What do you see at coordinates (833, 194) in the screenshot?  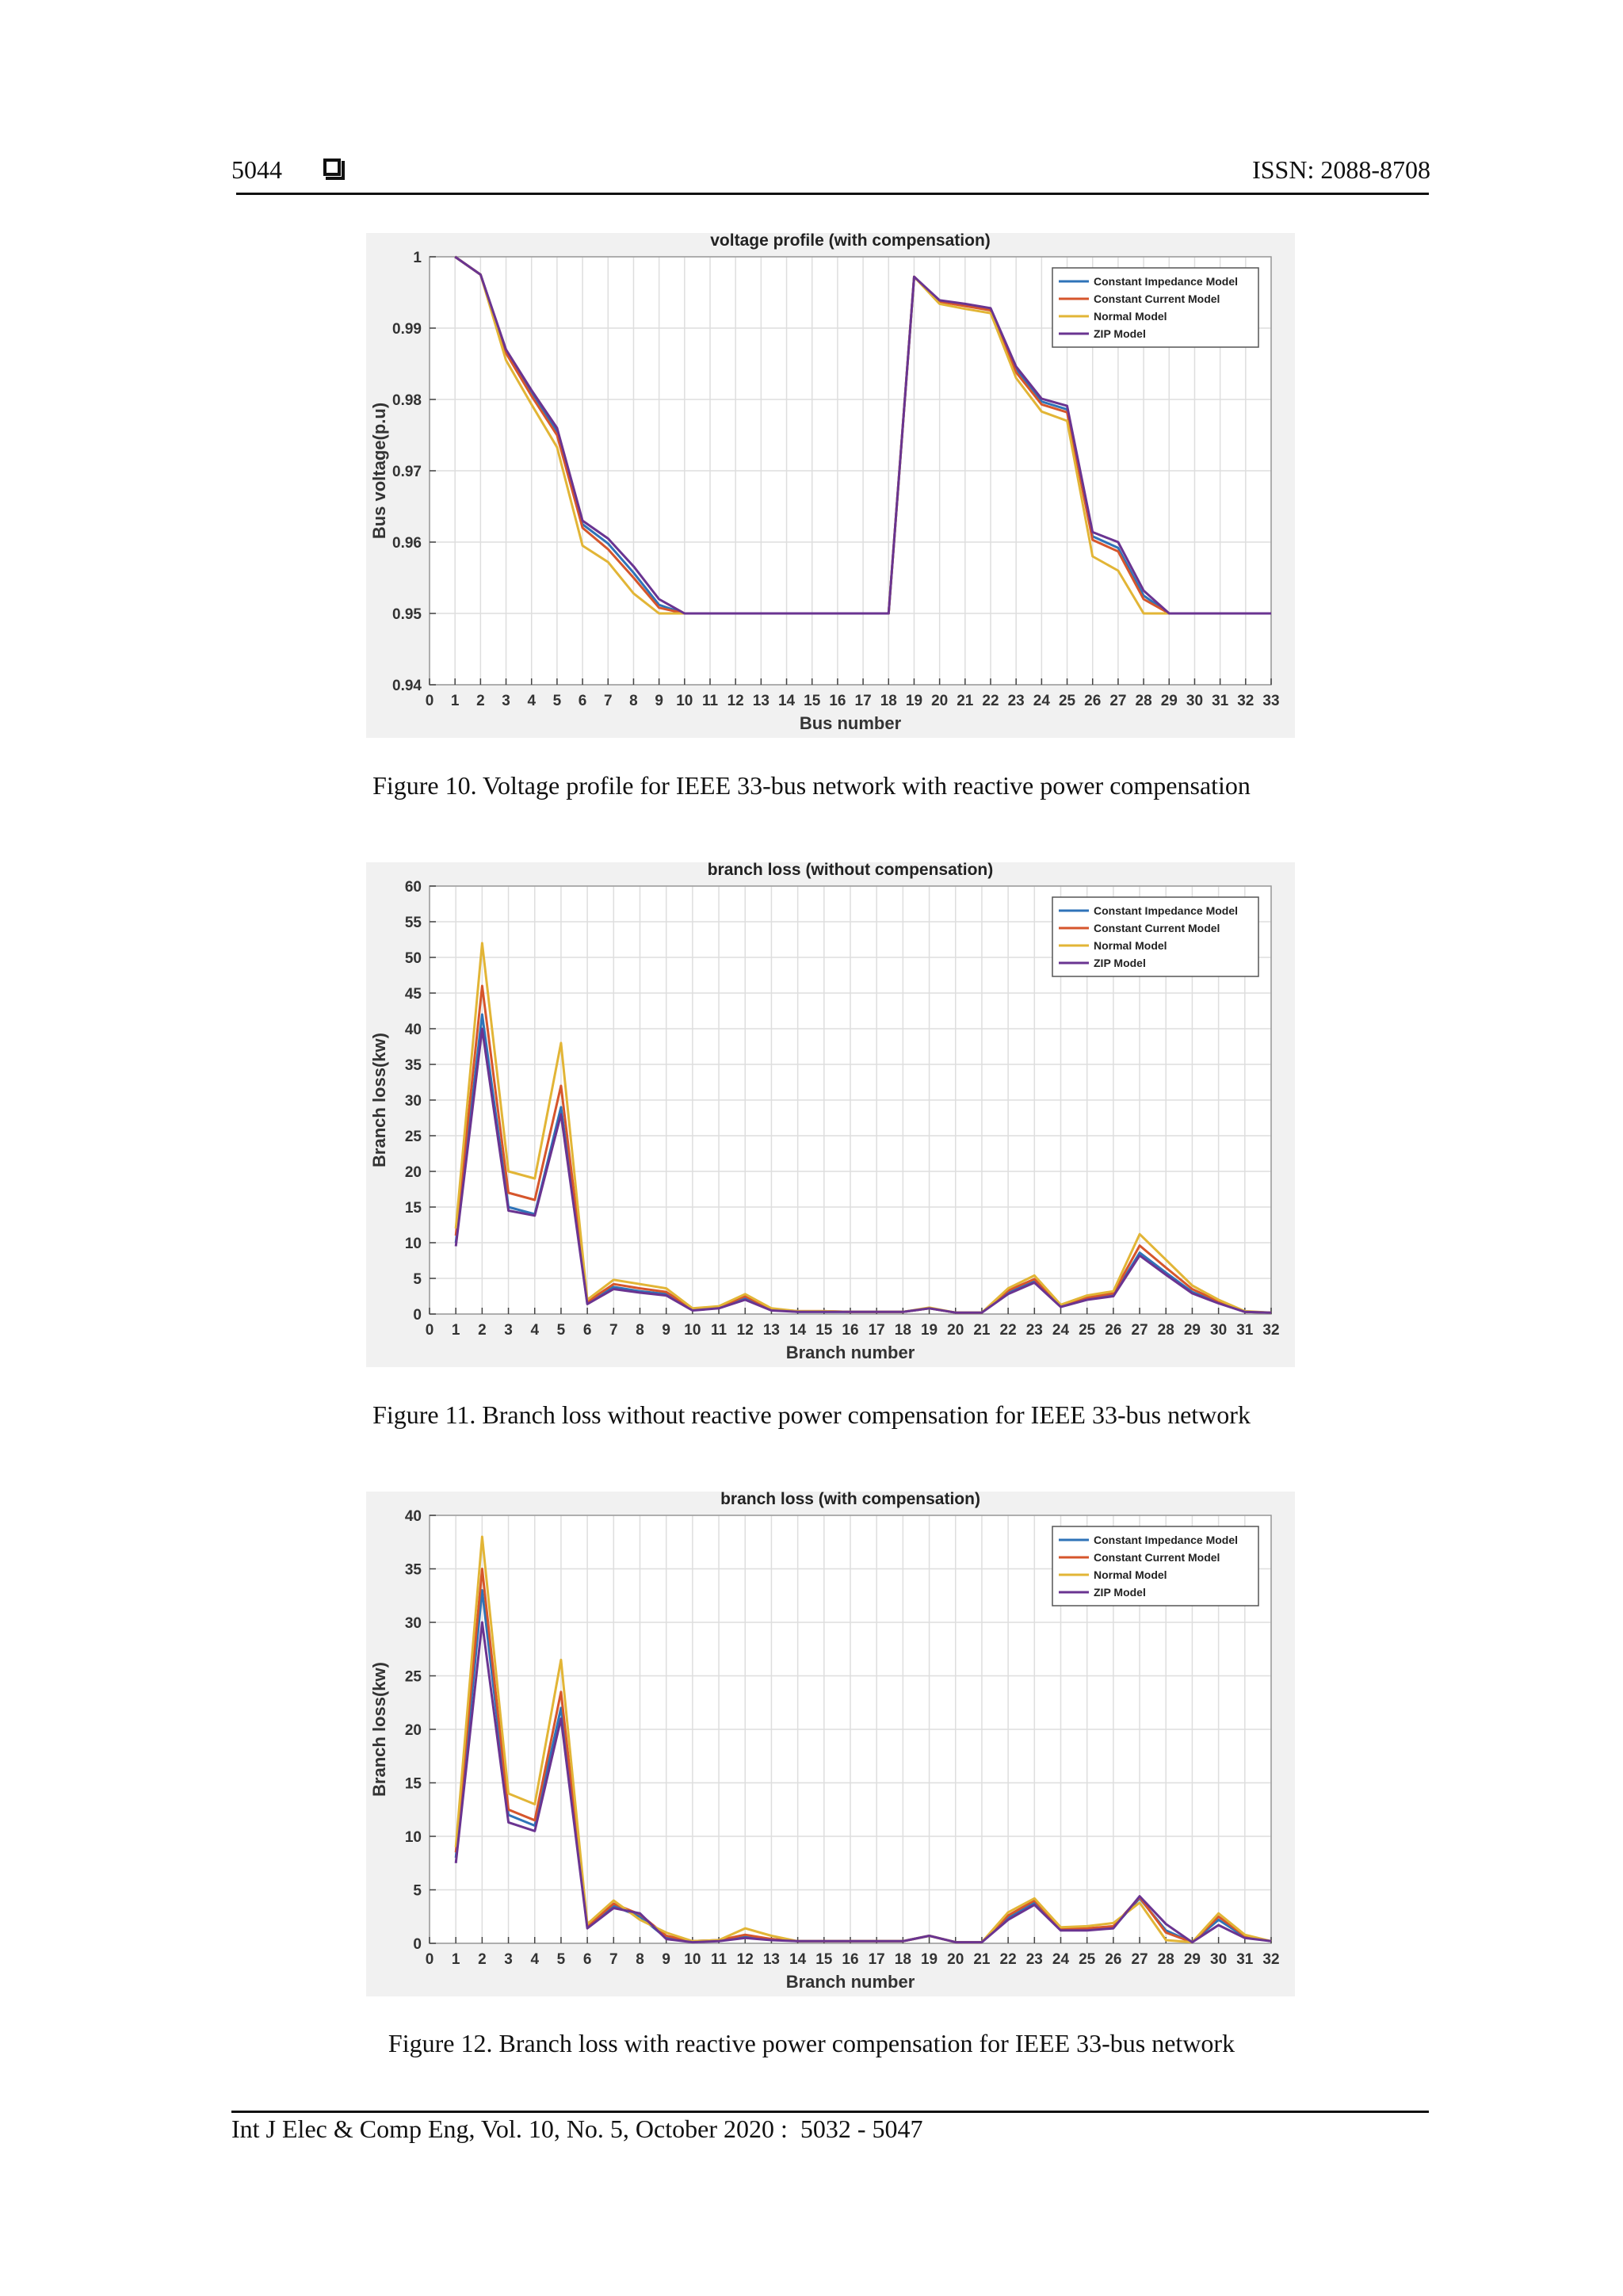 I see `header-rule` at bounding box center [833, 194].